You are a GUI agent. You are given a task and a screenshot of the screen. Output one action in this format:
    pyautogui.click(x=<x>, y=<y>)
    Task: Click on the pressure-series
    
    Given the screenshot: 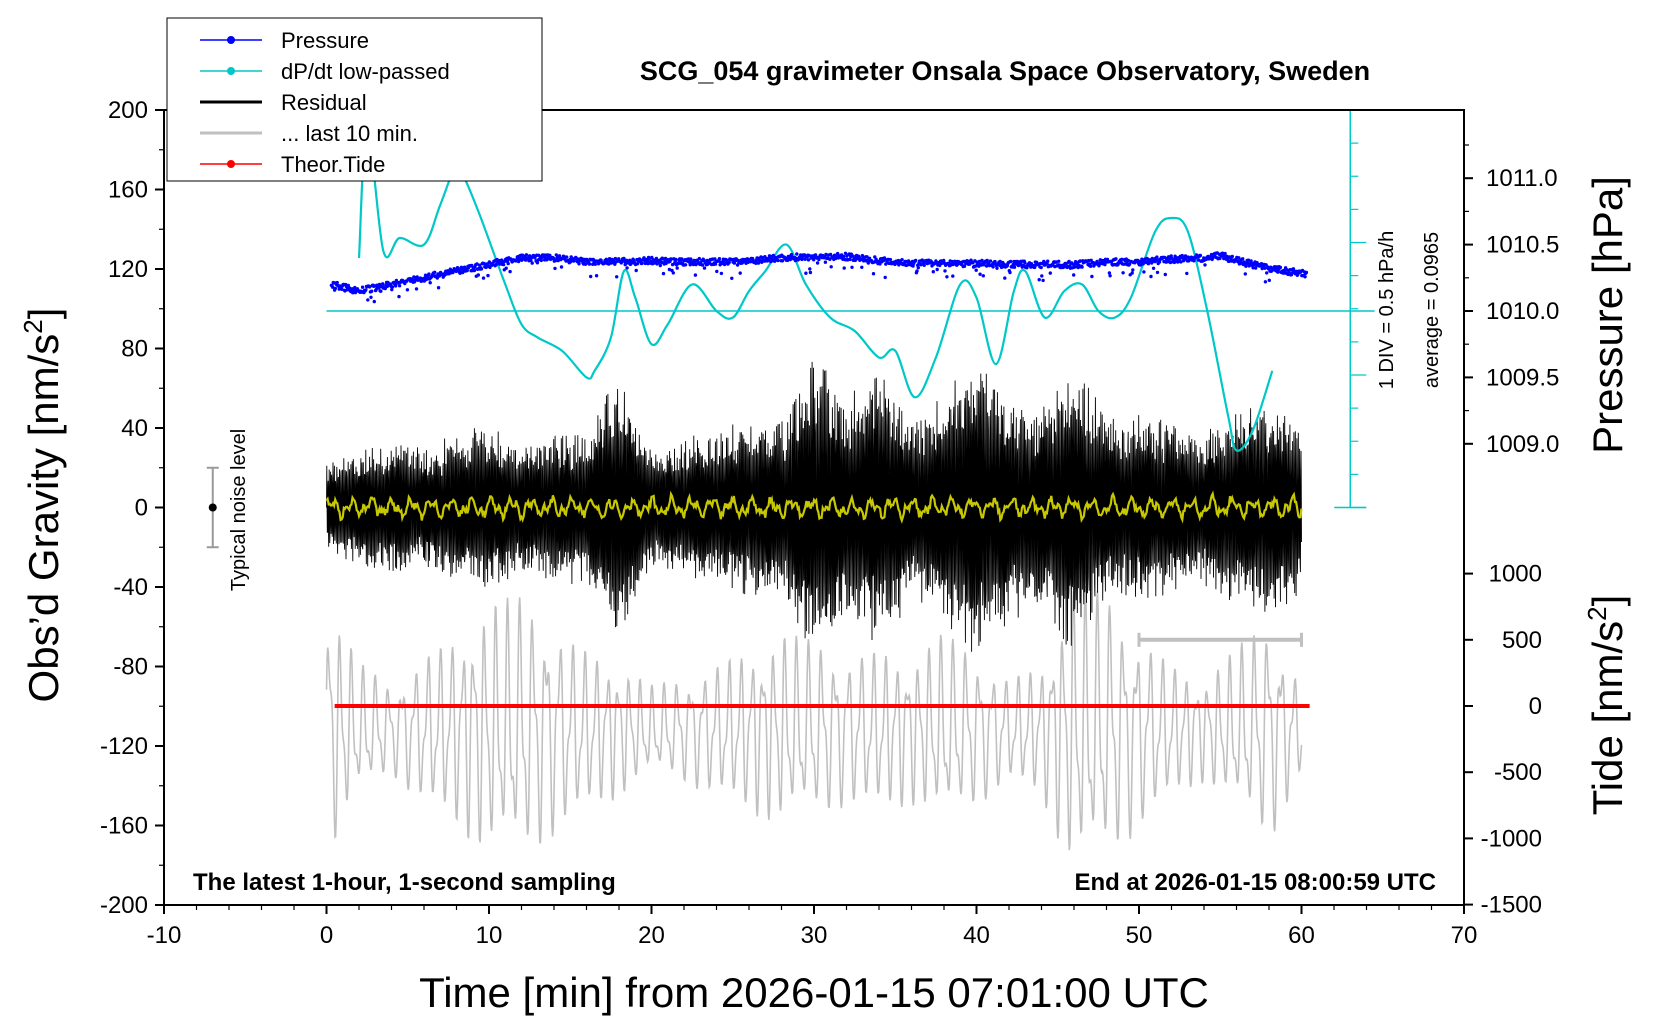 What is the action you would take?
    pyautogui.click(x=819, y=277)
    